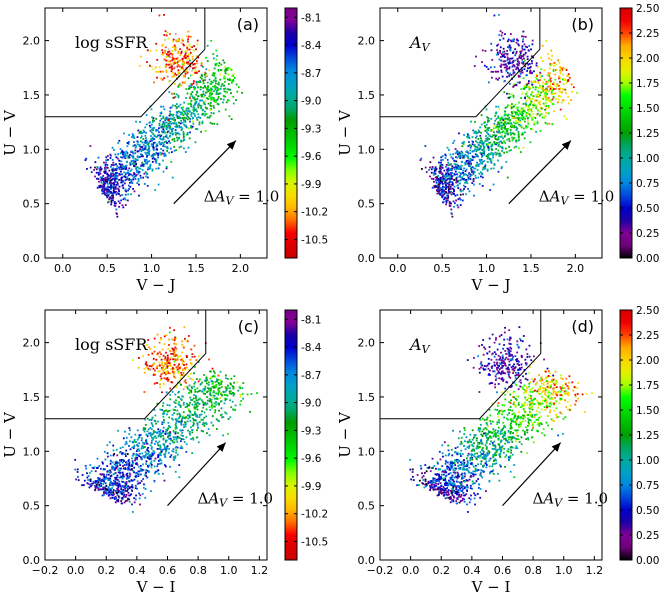  What do you see at coordinates (311, 102) in the screenshot?
I see `colorbar-tick-label: -9.0` at bounding box center [311, 102].